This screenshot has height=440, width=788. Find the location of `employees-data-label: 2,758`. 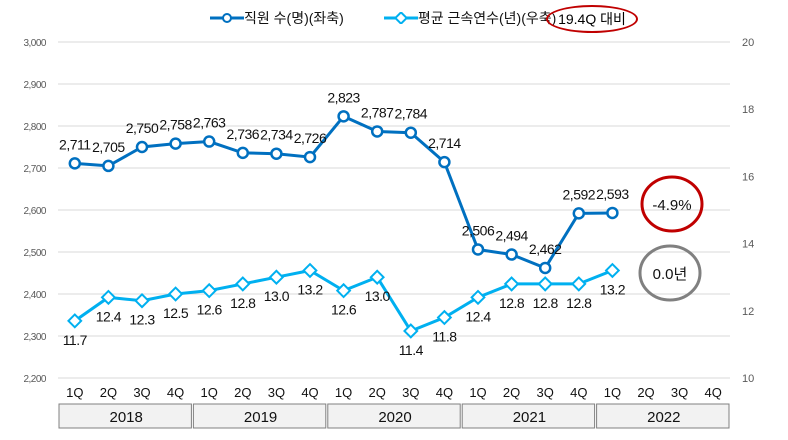

employees-data-label: 2,758 is located at coordinates (175, 125).